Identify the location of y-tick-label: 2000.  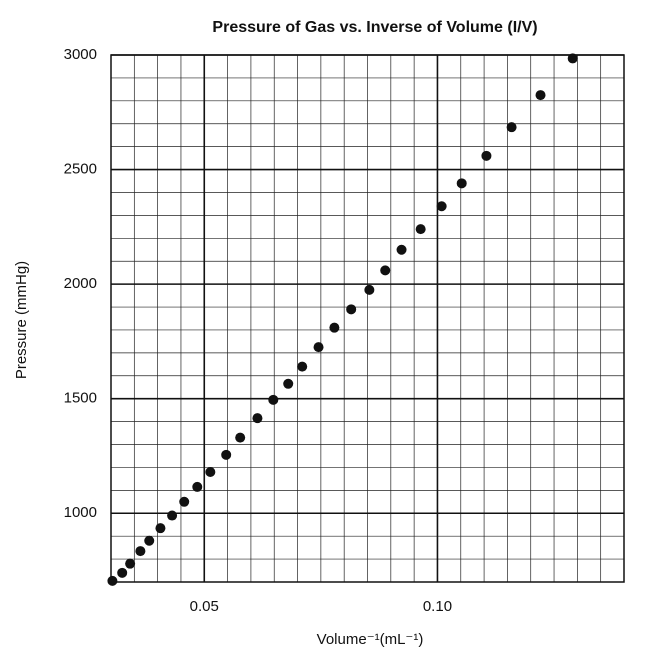
(80, 283).